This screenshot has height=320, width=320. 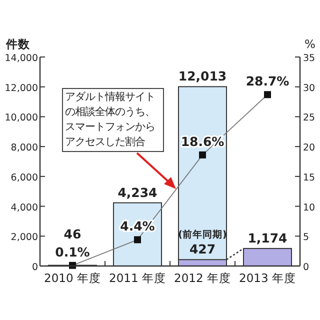 What do you see at coordinates (309, 148) in the screenshot?
I see `y2-tick-label: 20` at bounding box center [309, 148].